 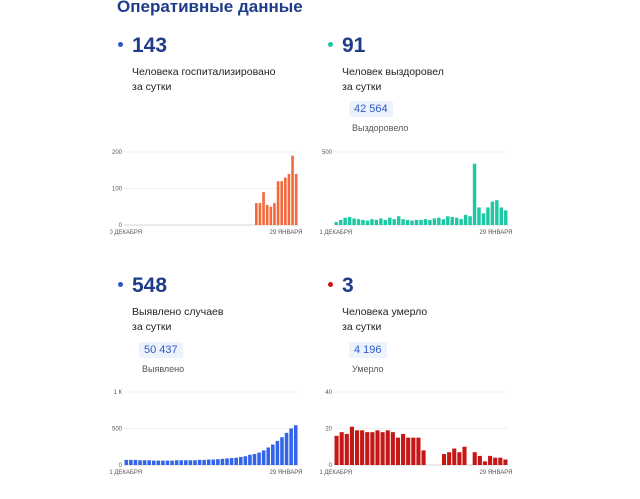 What do you see at coordinates (117, 430) in the screenshot?
I see `y-tick-label: 500` at bounding box center [117, 430].